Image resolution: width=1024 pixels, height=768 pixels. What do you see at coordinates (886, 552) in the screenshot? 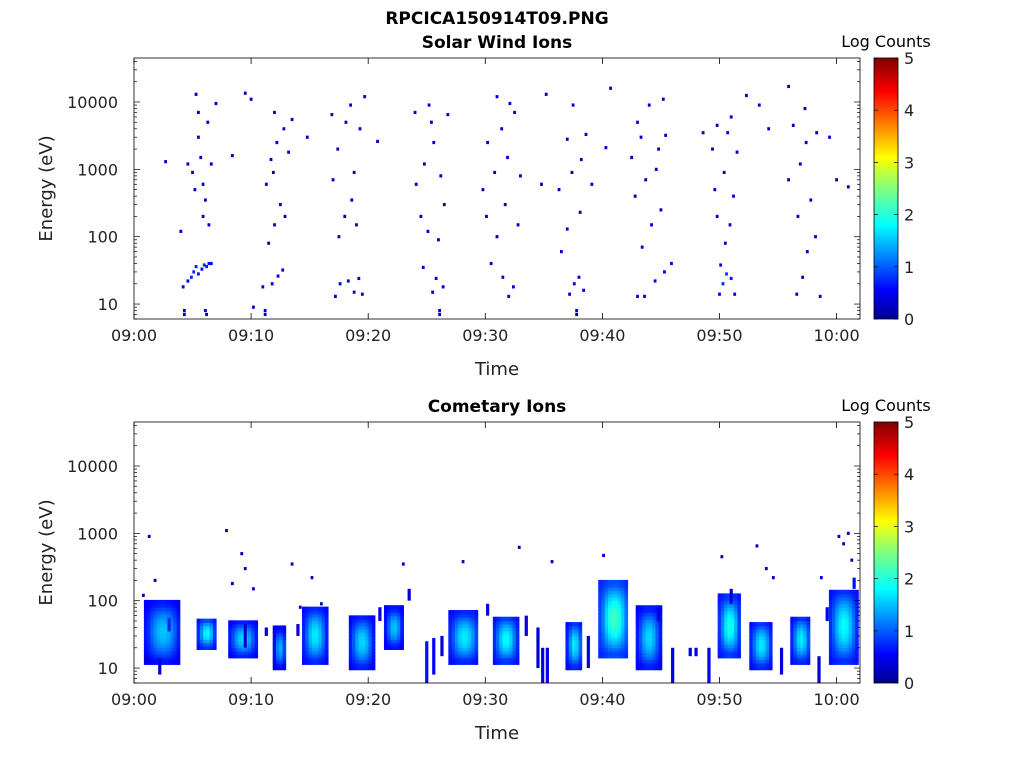
I see `colorbar` at bounding box center [886, 552].